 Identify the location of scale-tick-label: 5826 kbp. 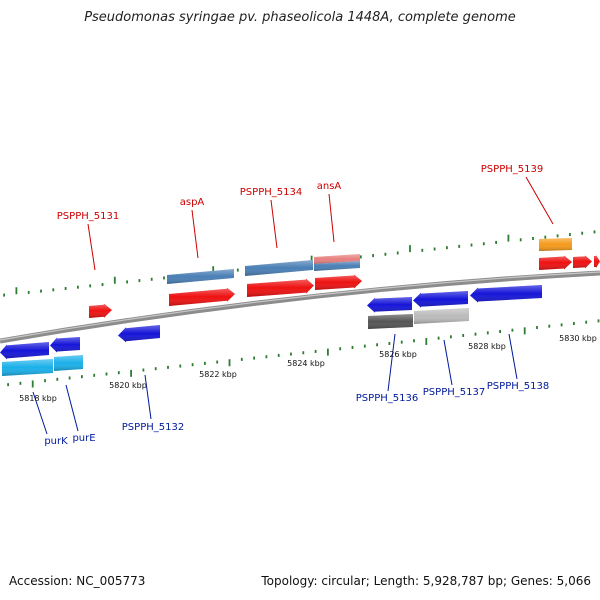
(398, 354).